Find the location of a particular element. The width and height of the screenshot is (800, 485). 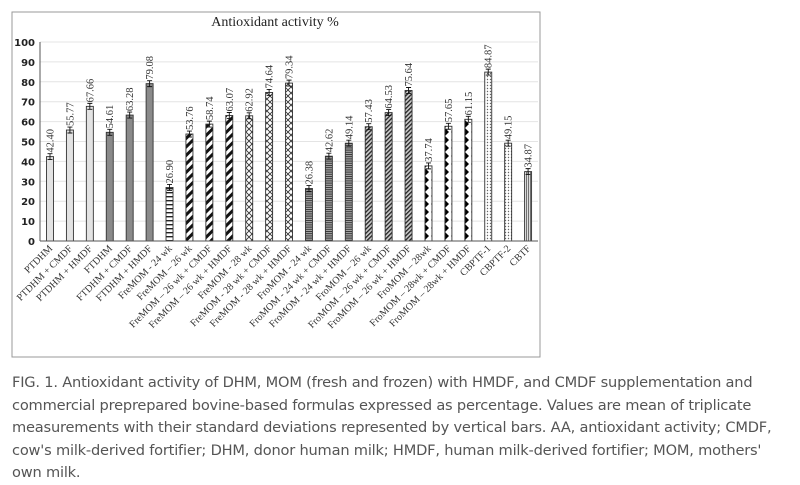

data-label: 26.90 is located at coordinates (170, 172).